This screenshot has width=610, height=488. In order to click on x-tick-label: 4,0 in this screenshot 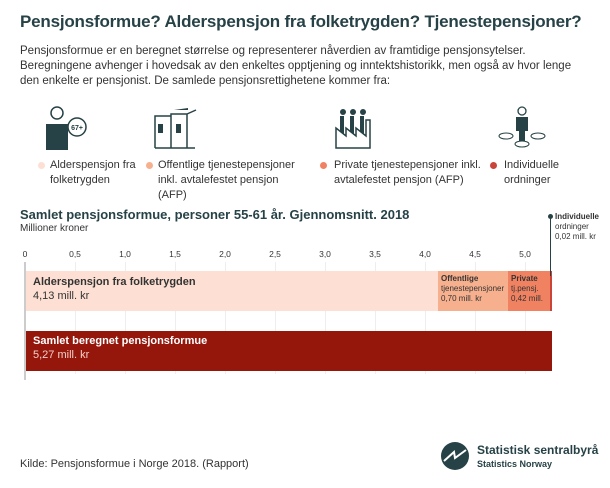, I will do `click(425, 254)`.